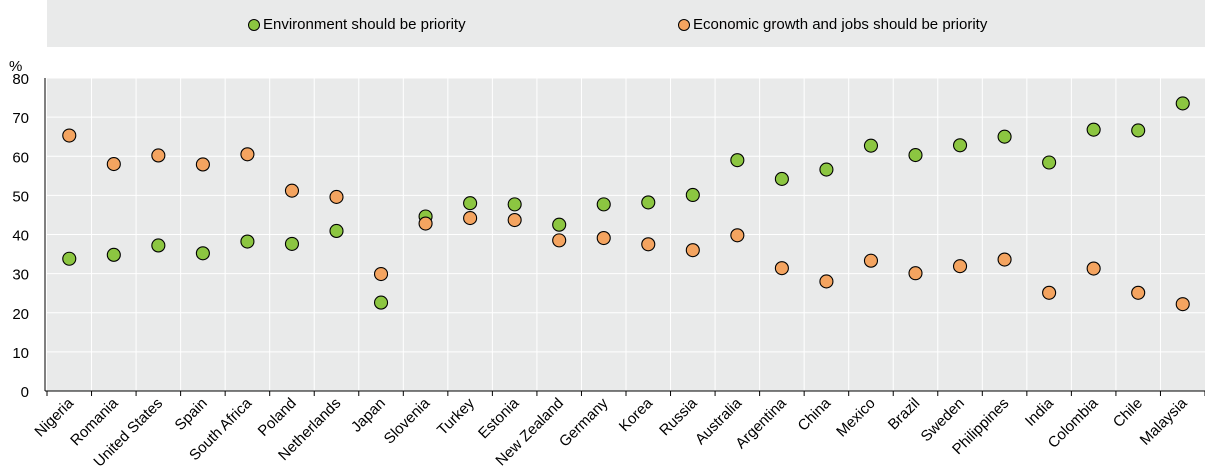 The width and height of the screenshot is (1205, 475). Describe the element at coordinates (20, 314) in the screenshot. I see `y-tick-label-20: 20` at that location.